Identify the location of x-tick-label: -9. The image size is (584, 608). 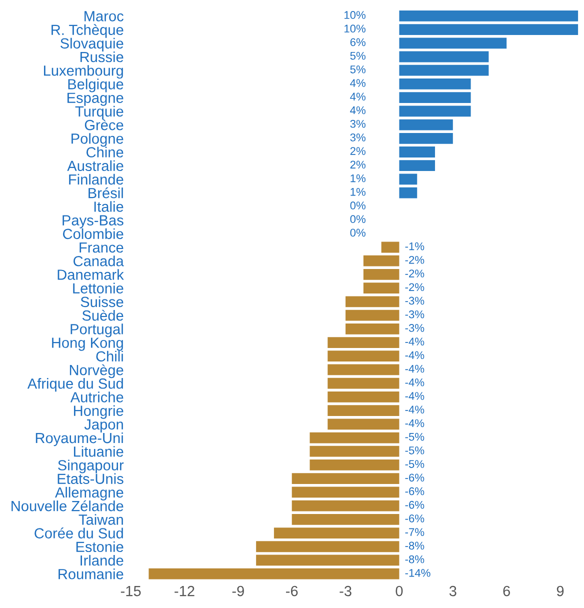
(238, 591).